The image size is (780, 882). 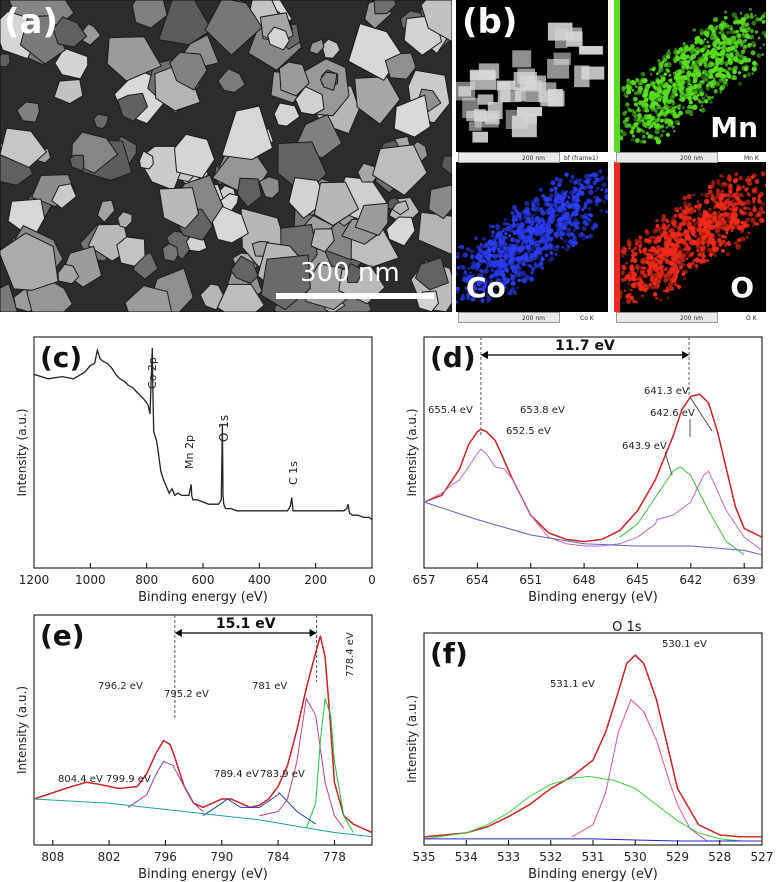 What do you see at coordinates (593, 499) in the screenshot?
I see `series-line` at bounding box center [593, 499].